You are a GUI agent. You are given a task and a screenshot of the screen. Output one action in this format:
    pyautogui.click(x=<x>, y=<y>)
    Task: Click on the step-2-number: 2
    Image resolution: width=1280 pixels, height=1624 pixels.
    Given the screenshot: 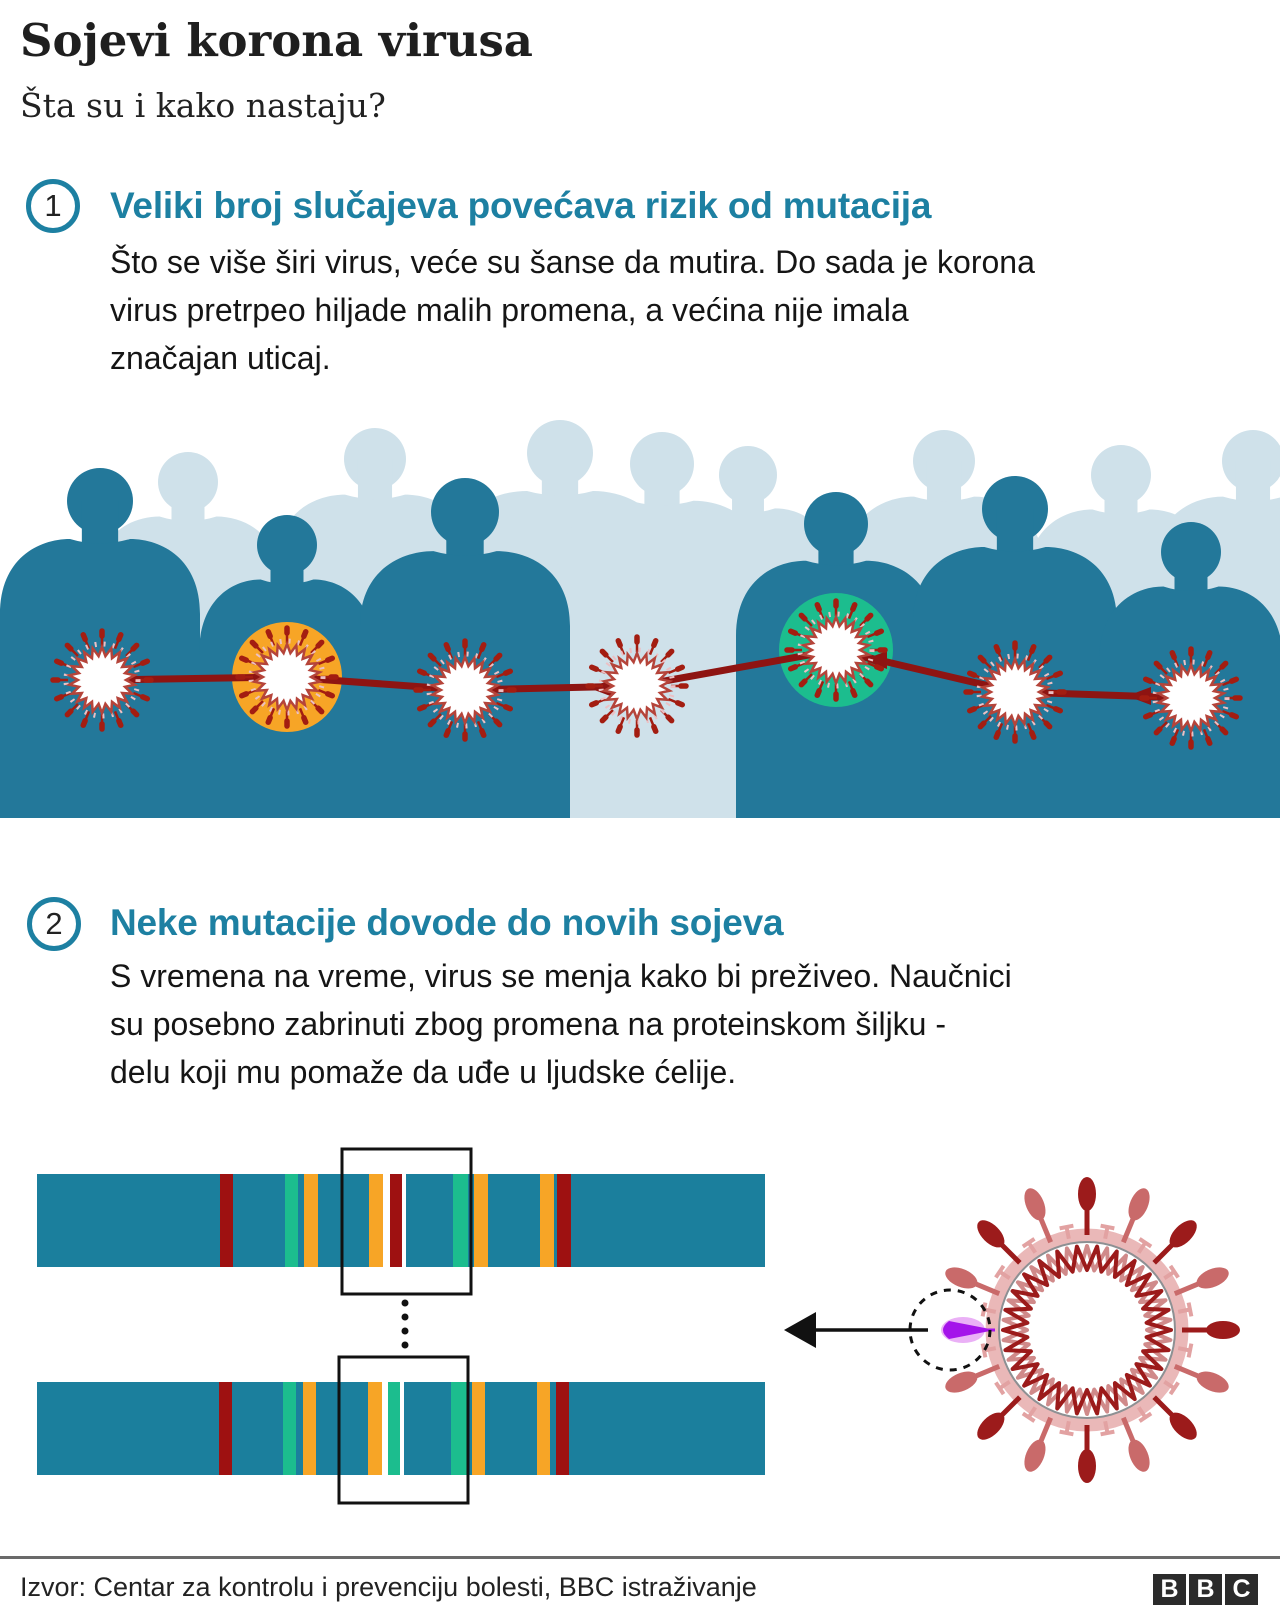 What is the action you would take?
    pyautogui.click(x=54, y=923)
    